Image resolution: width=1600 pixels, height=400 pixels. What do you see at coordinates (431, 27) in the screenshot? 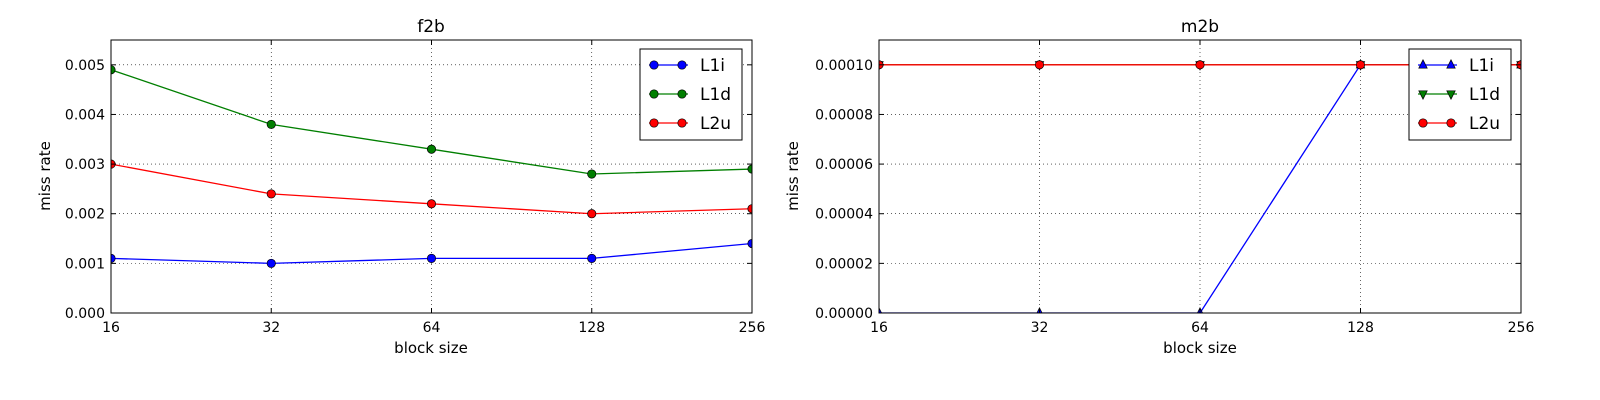
I see `chart-title: f2b` at bounding box center [431, 27].